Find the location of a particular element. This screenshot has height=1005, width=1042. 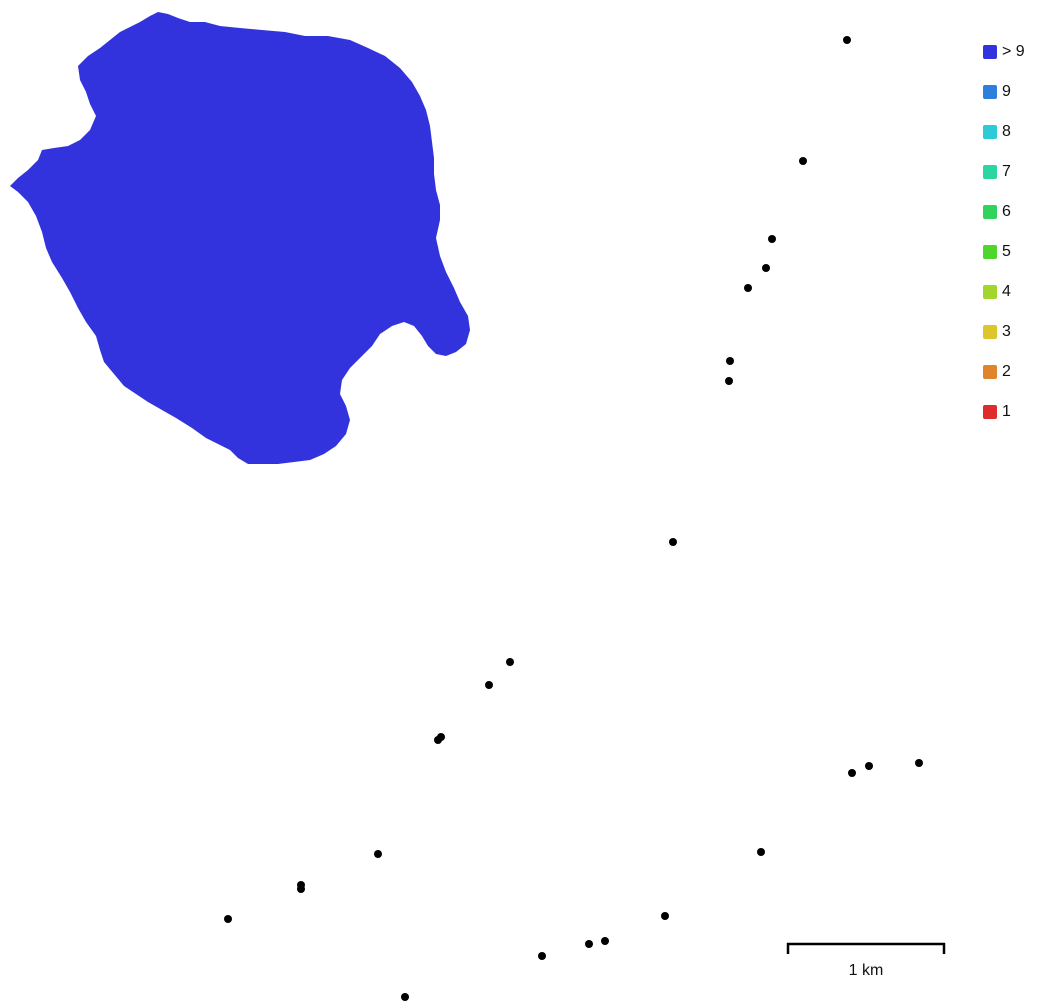

legend-label: 2 is located at coordinates (1006, 371).